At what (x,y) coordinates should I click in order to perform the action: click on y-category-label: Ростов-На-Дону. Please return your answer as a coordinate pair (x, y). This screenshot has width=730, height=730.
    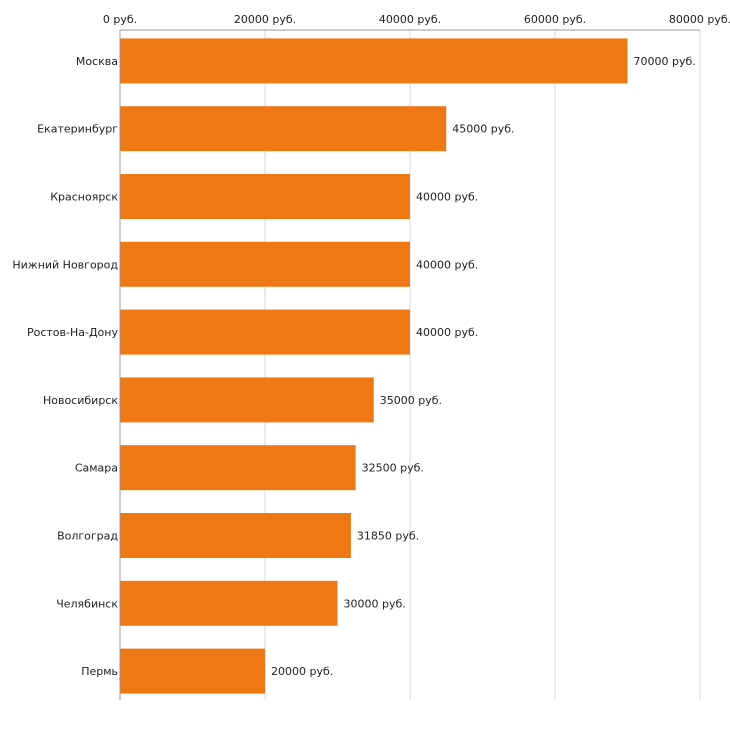
    Looking at the image, I should click on (72, 332).